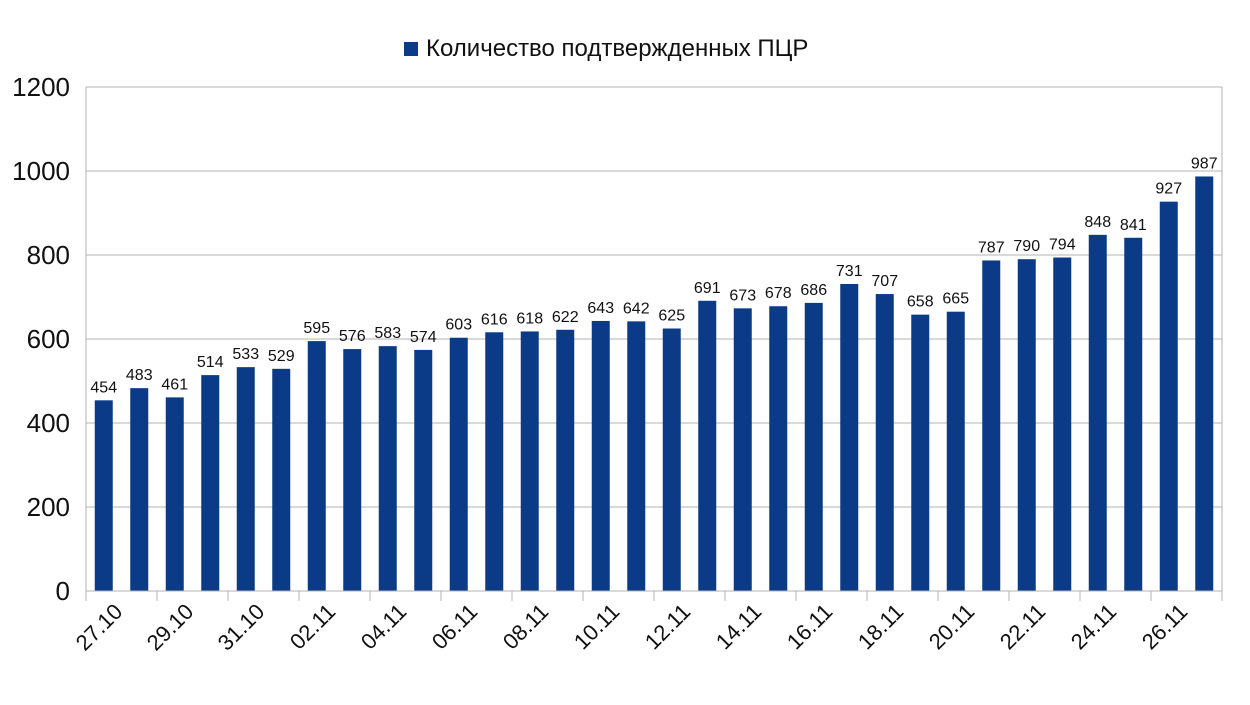  What do you see at coordinates (671, 316) in the screenshot?
I see `data-label: 625` at bounding box center [671, 316].